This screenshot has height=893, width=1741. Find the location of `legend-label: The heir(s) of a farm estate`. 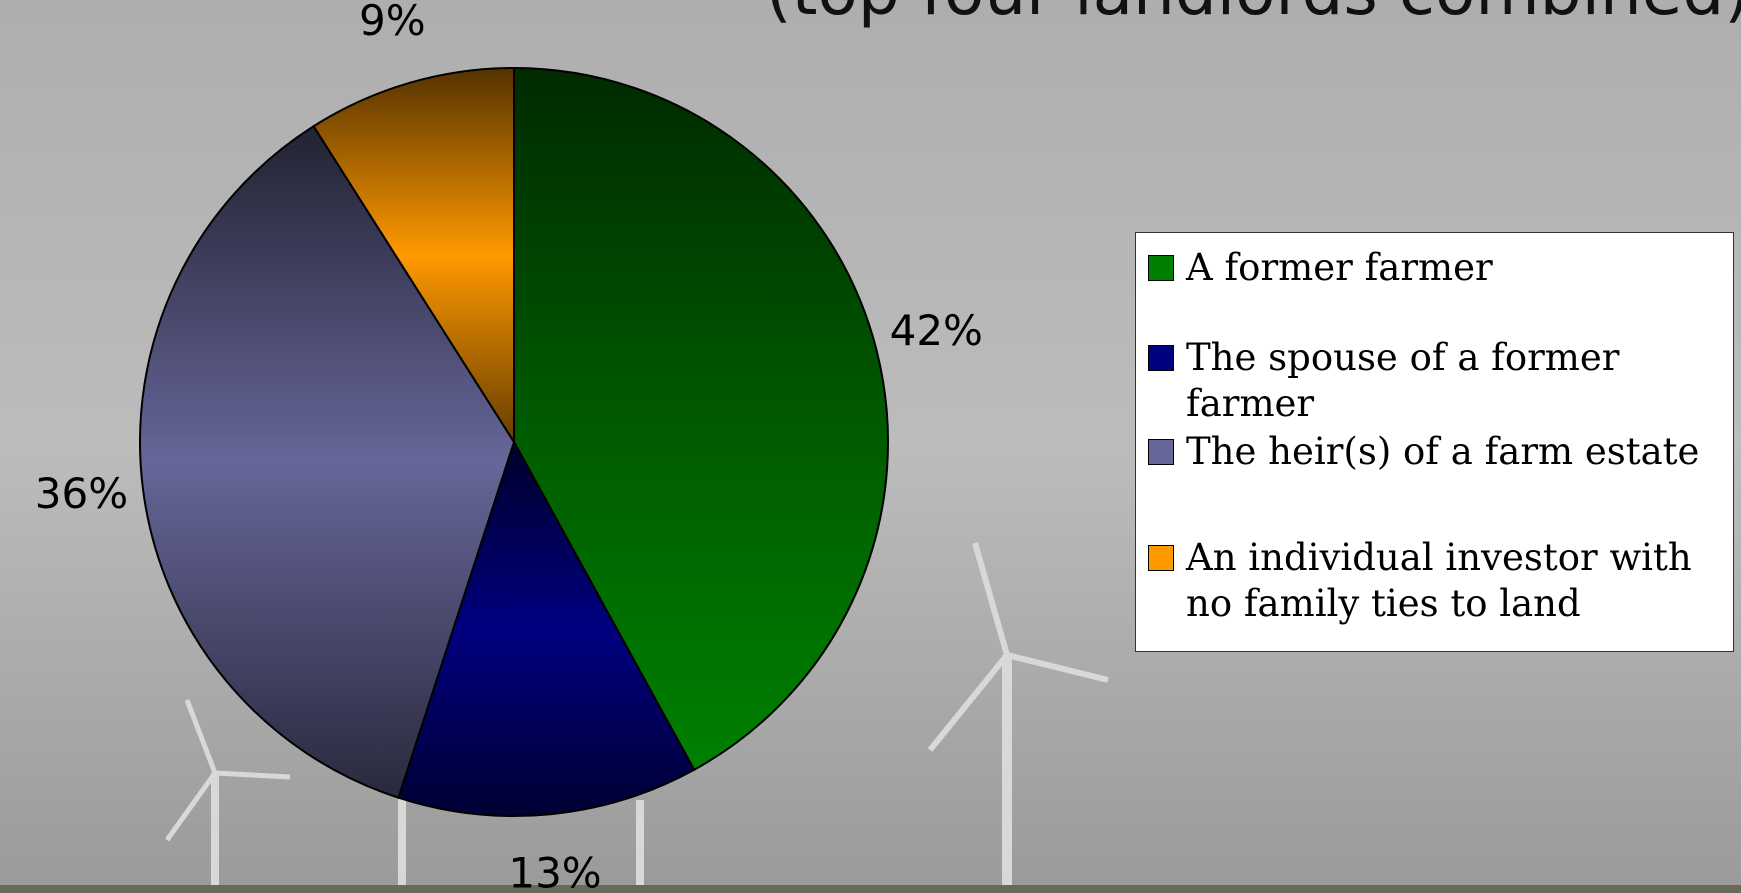

legend-label: The heir(s) of a farm estate is located at coordinates (1443, 451).